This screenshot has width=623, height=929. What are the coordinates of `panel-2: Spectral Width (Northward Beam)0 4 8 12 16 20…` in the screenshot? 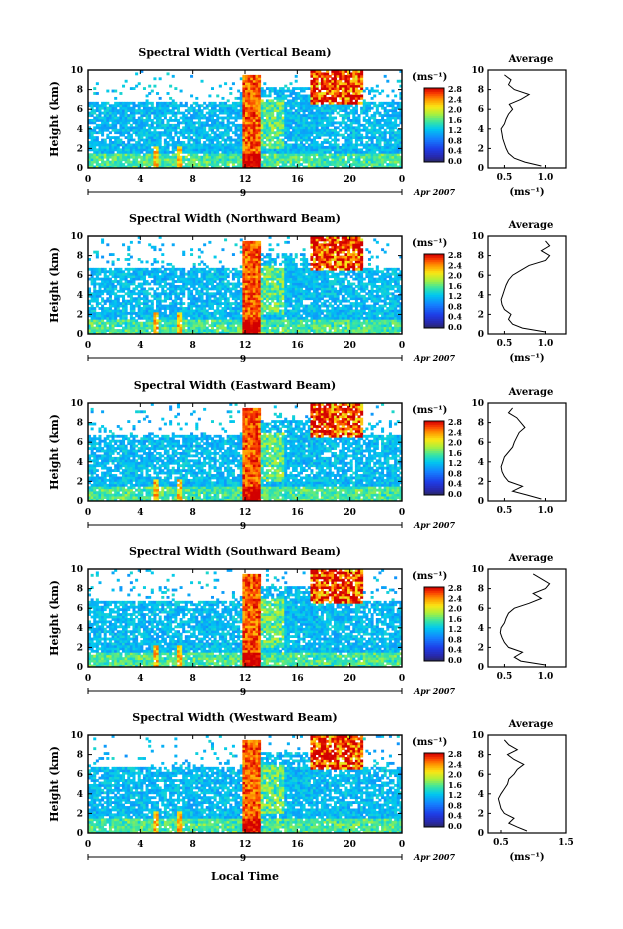 It's located at (307, 288).